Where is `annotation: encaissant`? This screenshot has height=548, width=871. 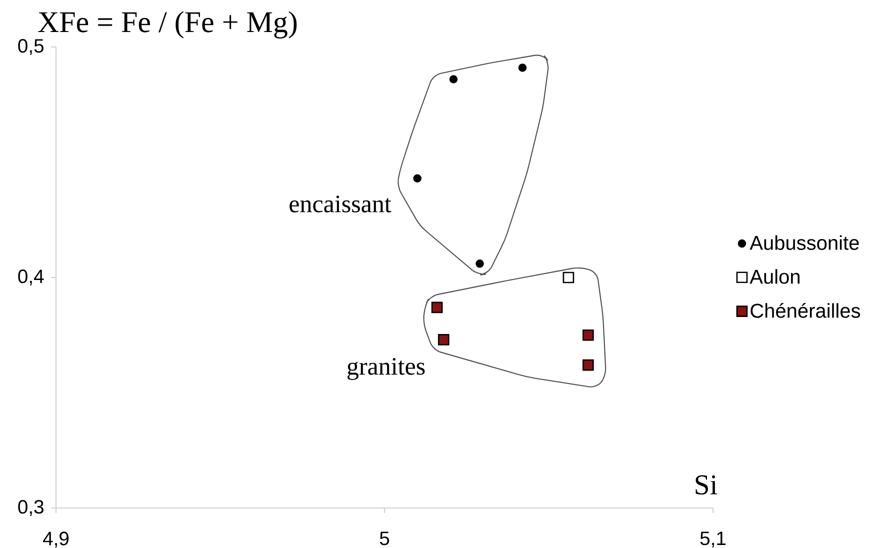 annotation: encaissant is located at coordinates (341, 204).